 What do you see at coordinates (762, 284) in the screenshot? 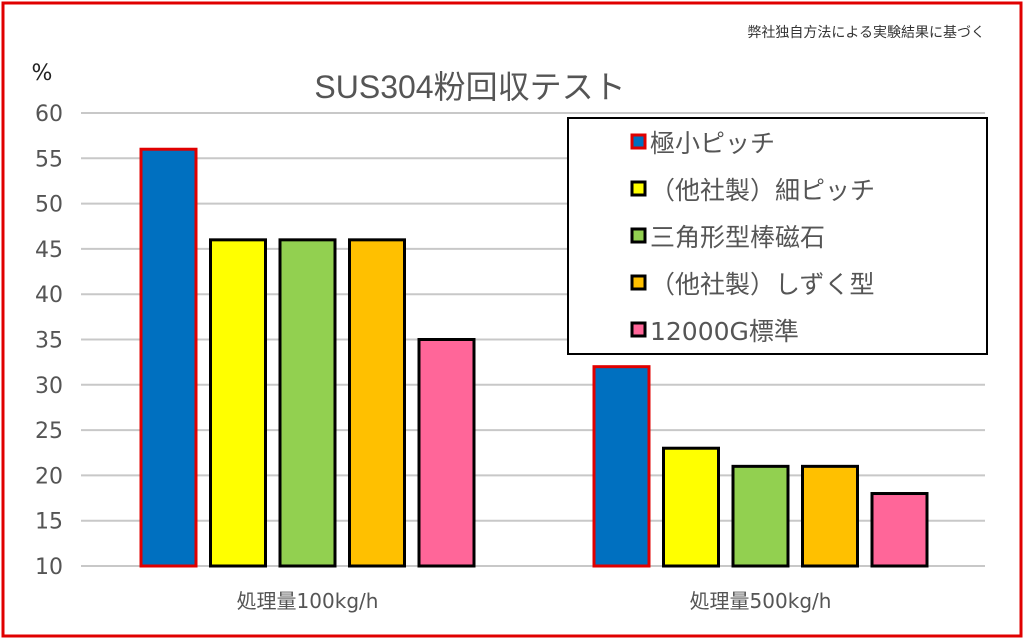
I see `legend-label: （他社製）しずく型` at bounding box center [762, 284].